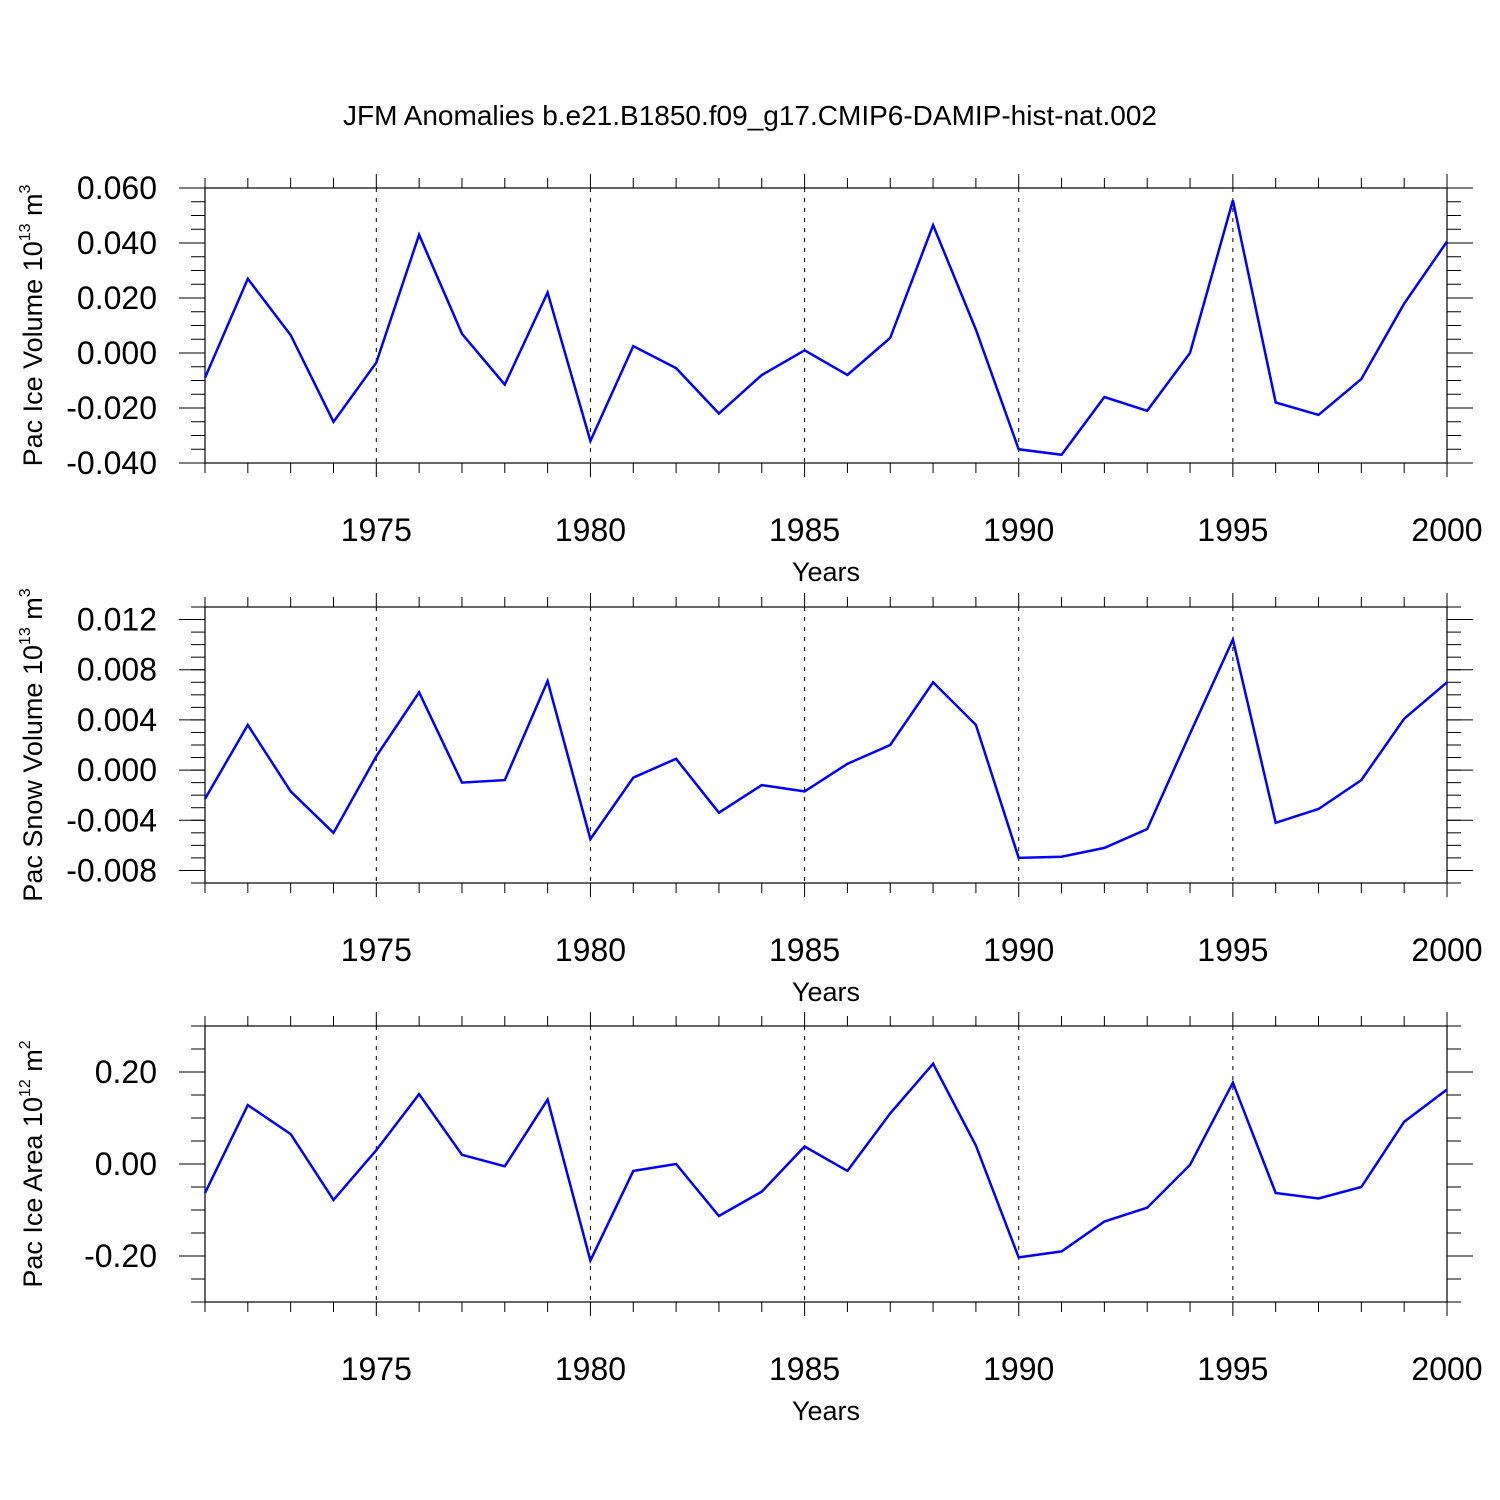 This screenshot has height=1500, width=1500. Describe the element at coordinates (32, 1163) in the screenshot. I see `y-axis-label: Pac Ice Area 1012 m2` at that location.